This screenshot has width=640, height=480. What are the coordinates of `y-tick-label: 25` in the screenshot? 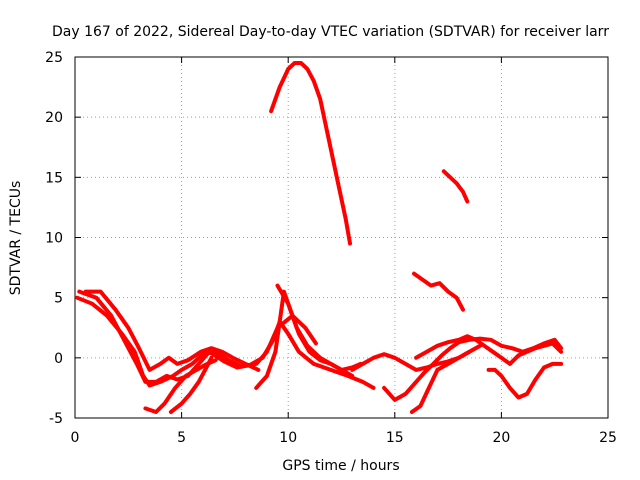 It's located at (54, 58).